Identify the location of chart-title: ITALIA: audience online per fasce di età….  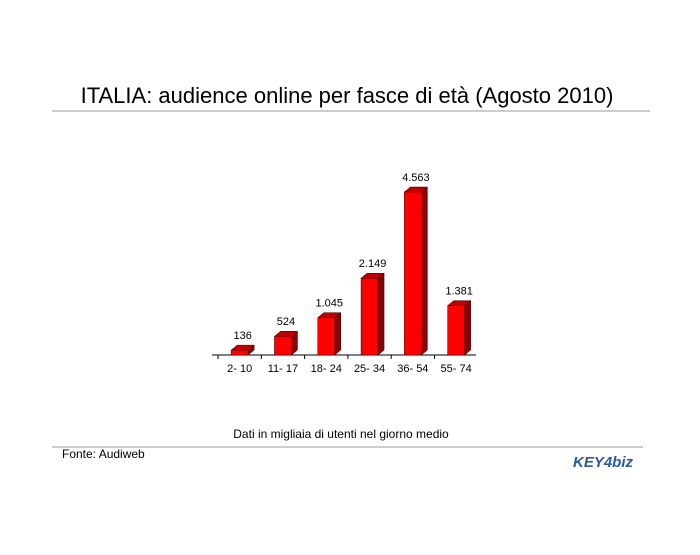
(347, 95).